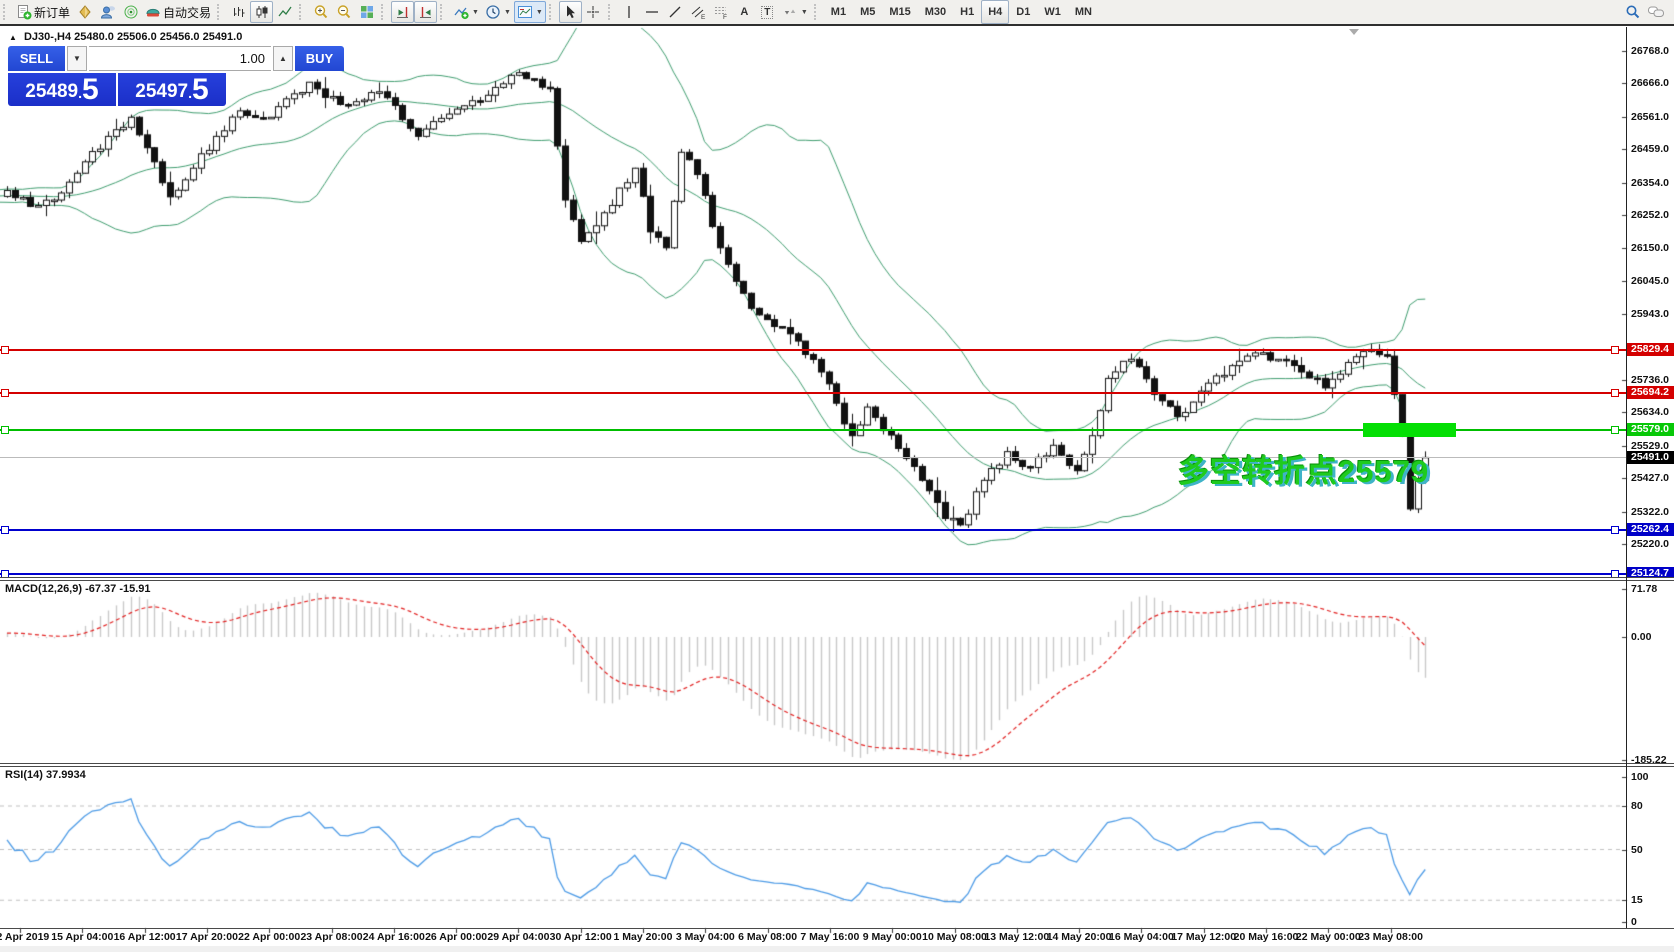 This screenshot has height=952, width=1674. What do you see at coordinates (130, 12) in the screenshot?
I see `signals-button` at bounding box center [130, 12].